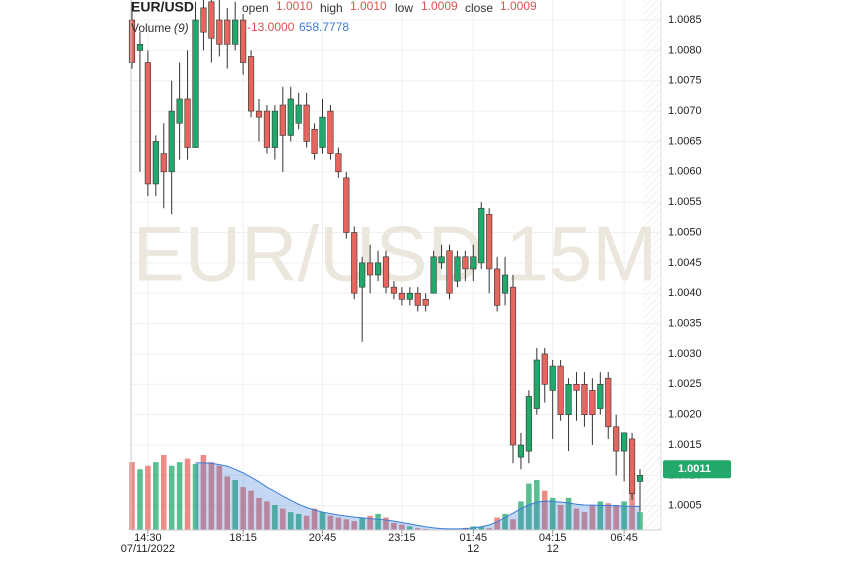  Describe the element at coordinates (181, 28) in the screenshot. I see `volume-period: (9)` at that location.